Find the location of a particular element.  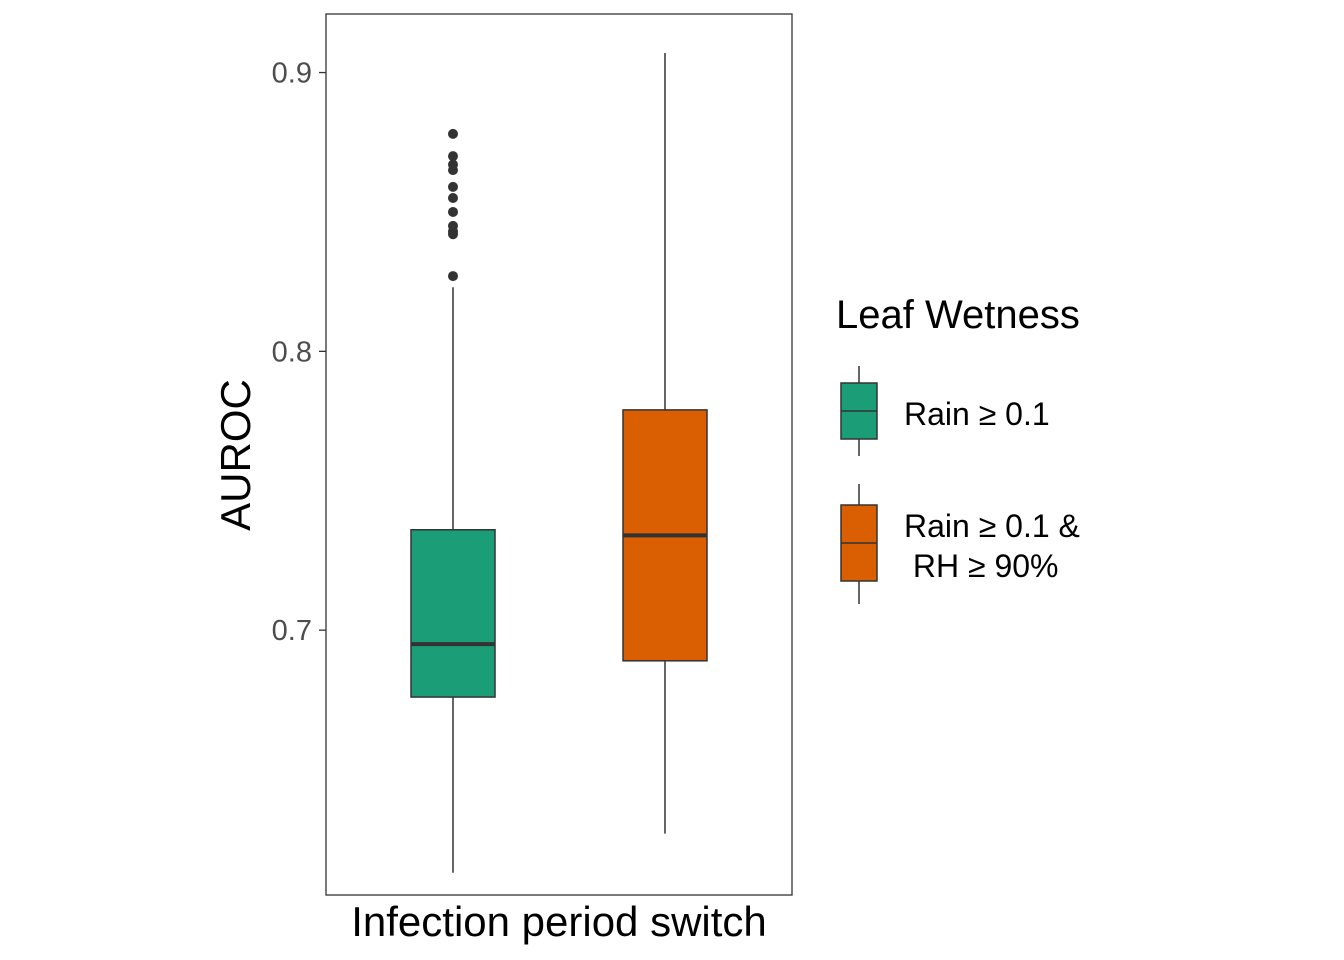

legend-item: Rain ≥ 0.1 is located at coordinates (945, 411).